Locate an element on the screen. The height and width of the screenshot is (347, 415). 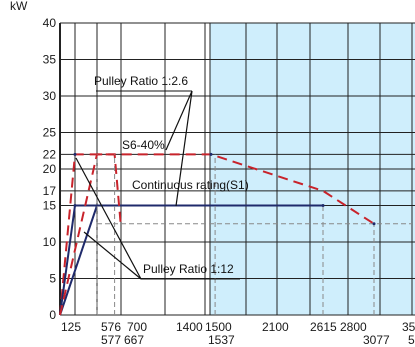
x-tick-label: 1400 is located at coordinates (189, 327).